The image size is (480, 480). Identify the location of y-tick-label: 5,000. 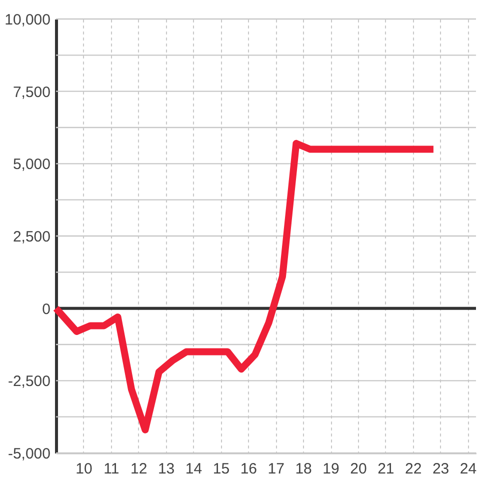
(31, 165).